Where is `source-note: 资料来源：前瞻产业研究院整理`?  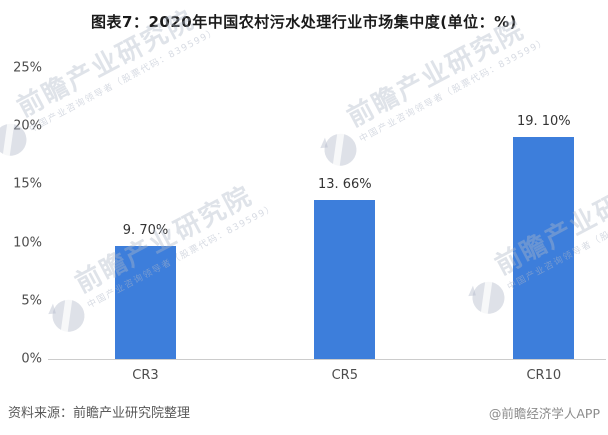
source-note: 资料来源：前瞻产业研究院整理 is located at coordinates (99, 413).